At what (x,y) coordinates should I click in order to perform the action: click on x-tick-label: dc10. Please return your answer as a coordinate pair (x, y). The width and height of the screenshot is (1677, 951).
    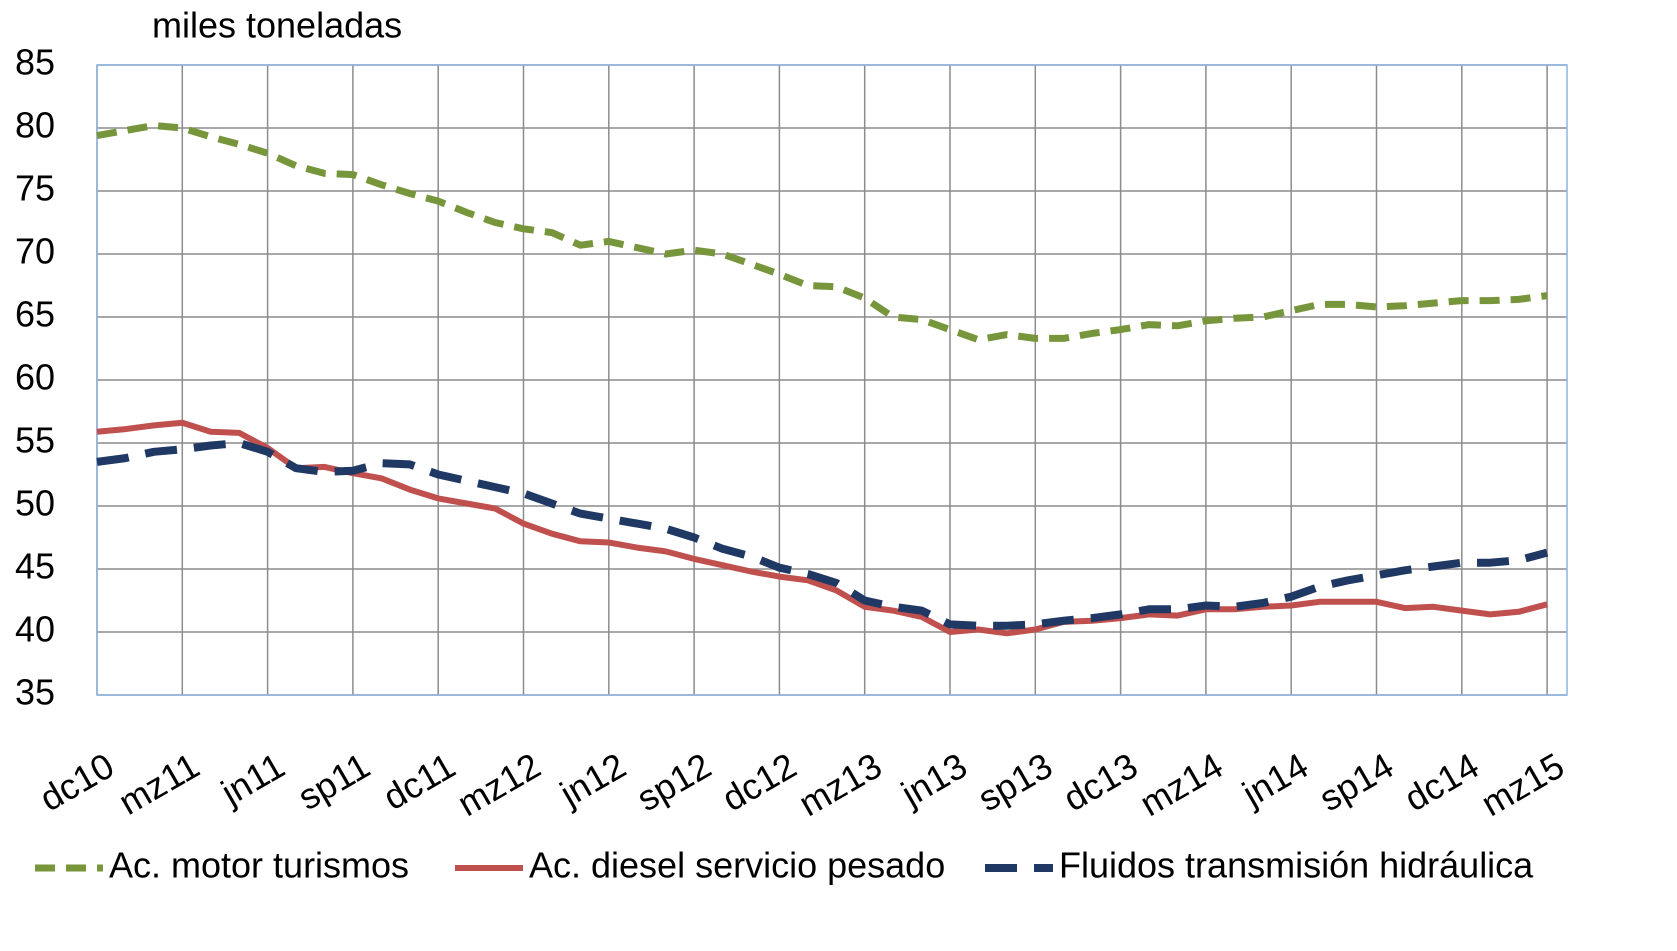
    Looking at the image, I should click on (77, 782).